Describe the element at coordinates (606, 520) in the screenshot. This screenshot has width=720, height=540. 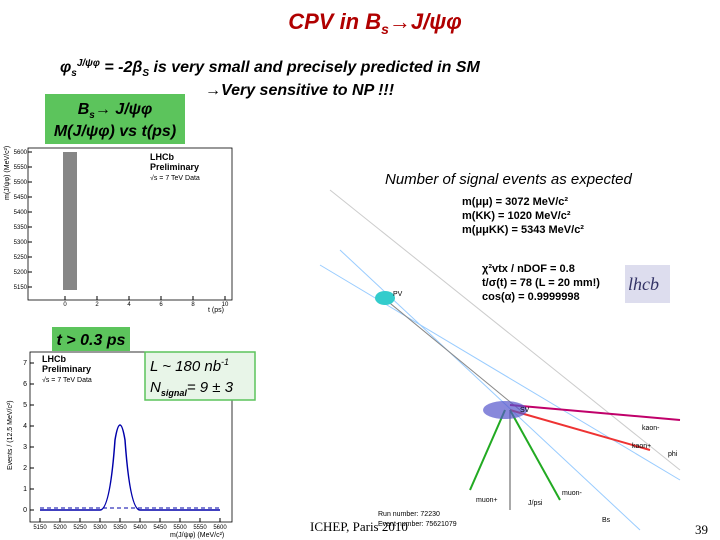
I see `event-label: Bs` at that location.